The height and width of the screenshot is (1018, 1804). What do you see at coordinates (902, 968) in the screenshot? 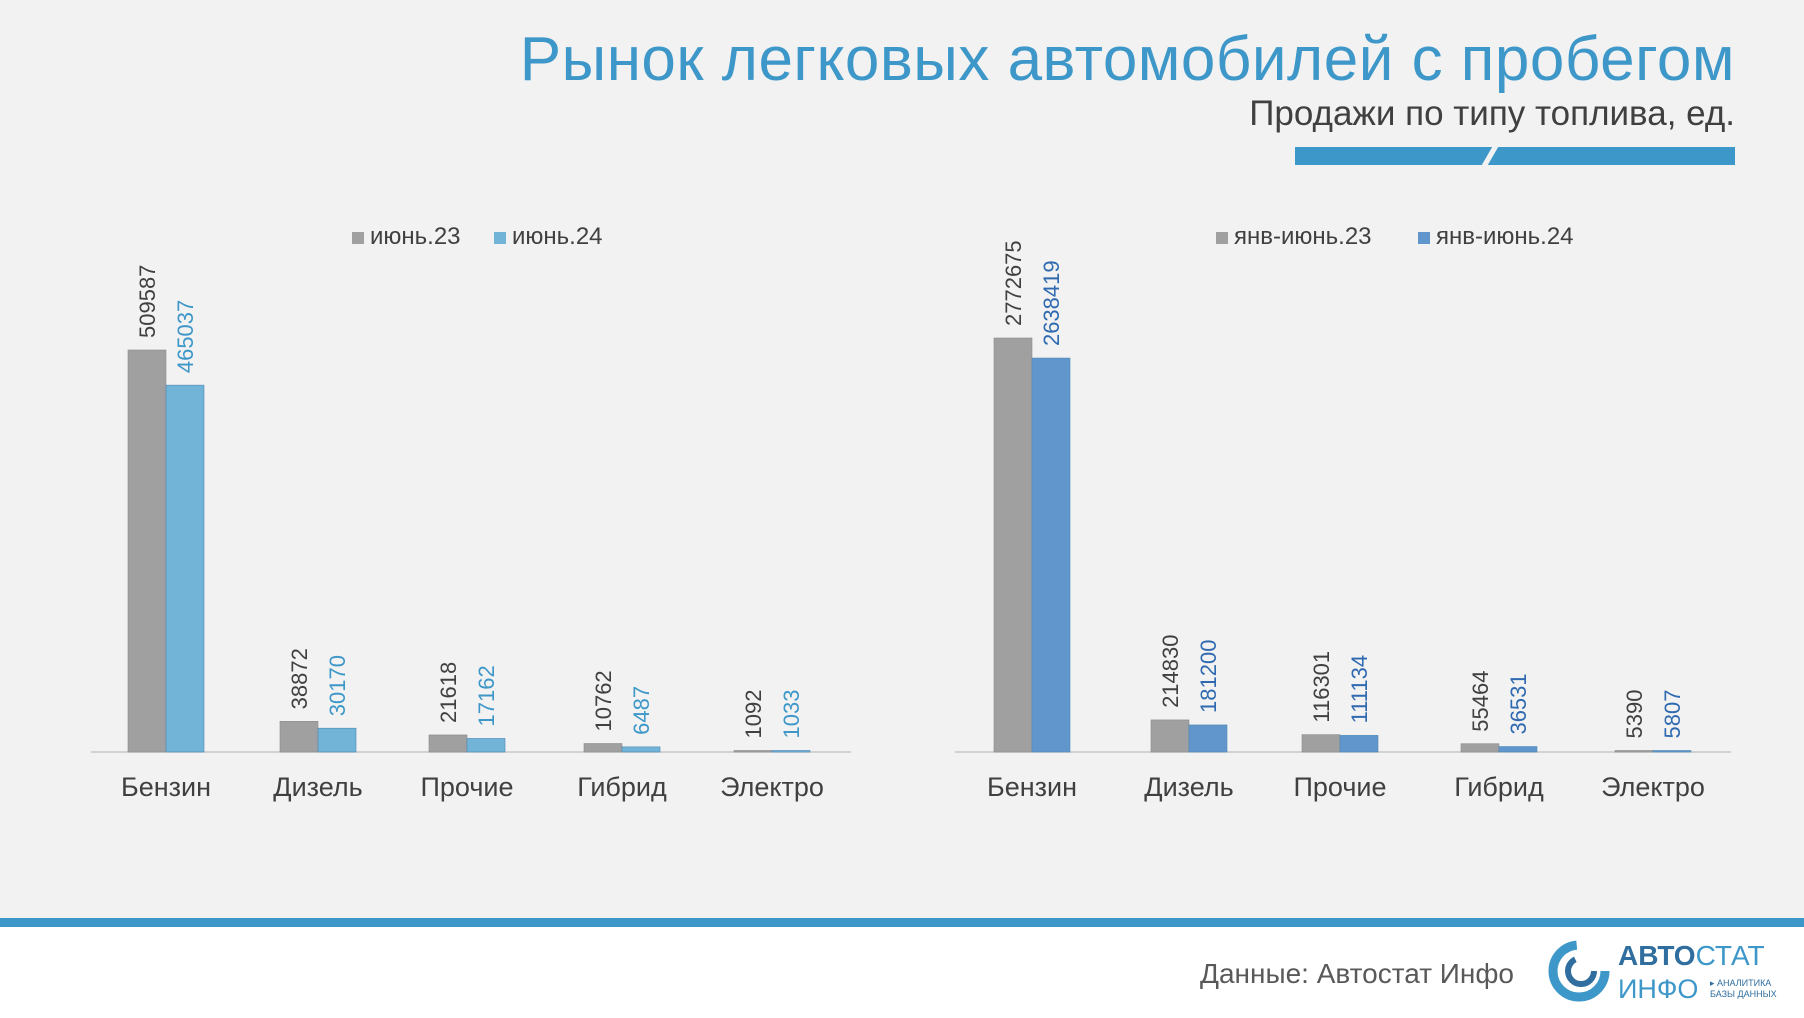
I see `footer` at bounding box center [902, 968].